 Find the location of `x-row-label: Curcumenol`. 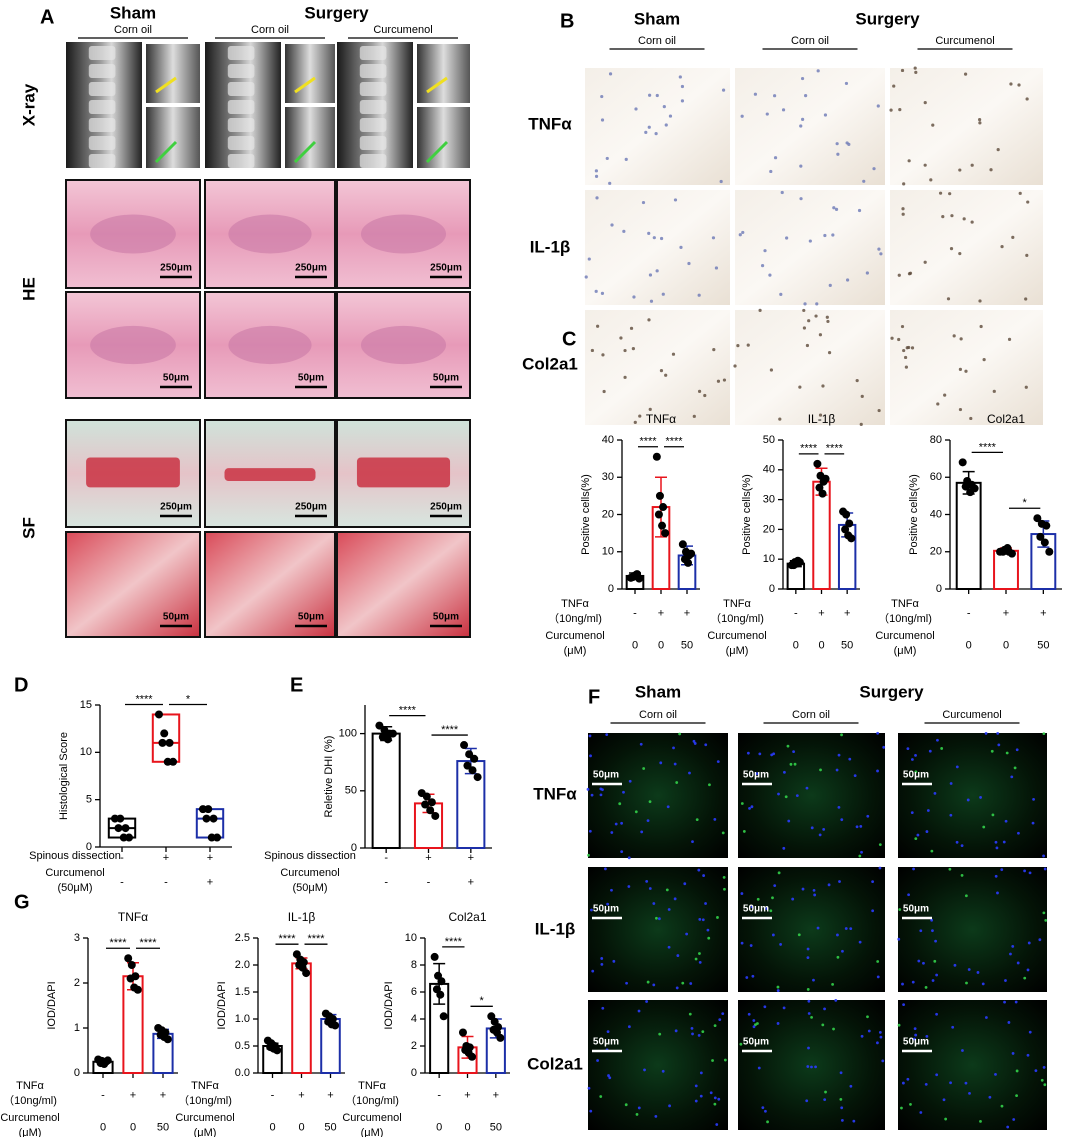

x-row-label: Curcumenol is located at coordinates (904, 636).